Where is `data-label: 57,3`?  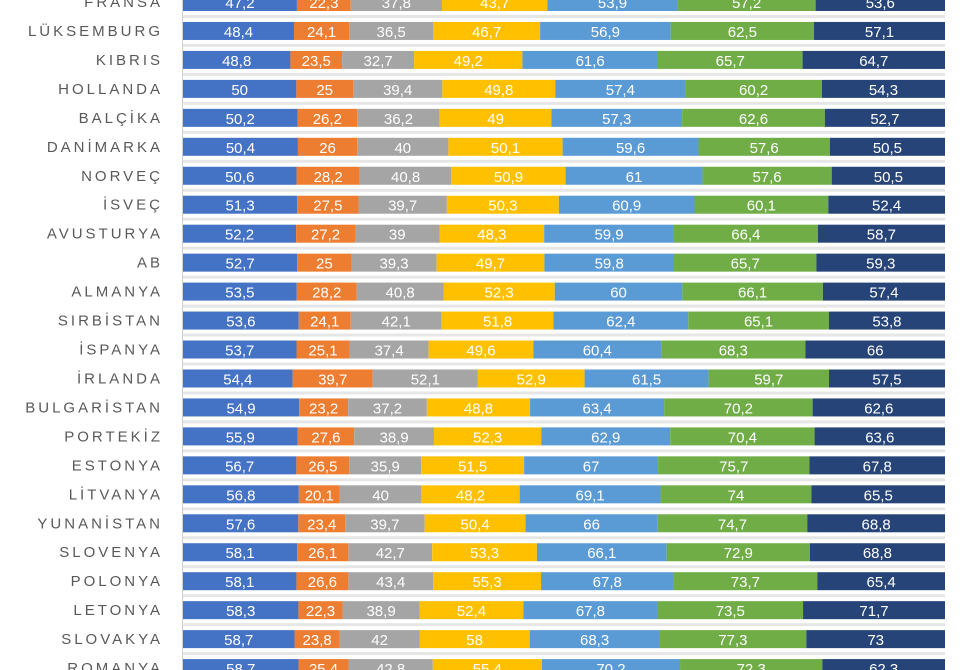 data-label: 57,3 is located at coordinates (616, 119).